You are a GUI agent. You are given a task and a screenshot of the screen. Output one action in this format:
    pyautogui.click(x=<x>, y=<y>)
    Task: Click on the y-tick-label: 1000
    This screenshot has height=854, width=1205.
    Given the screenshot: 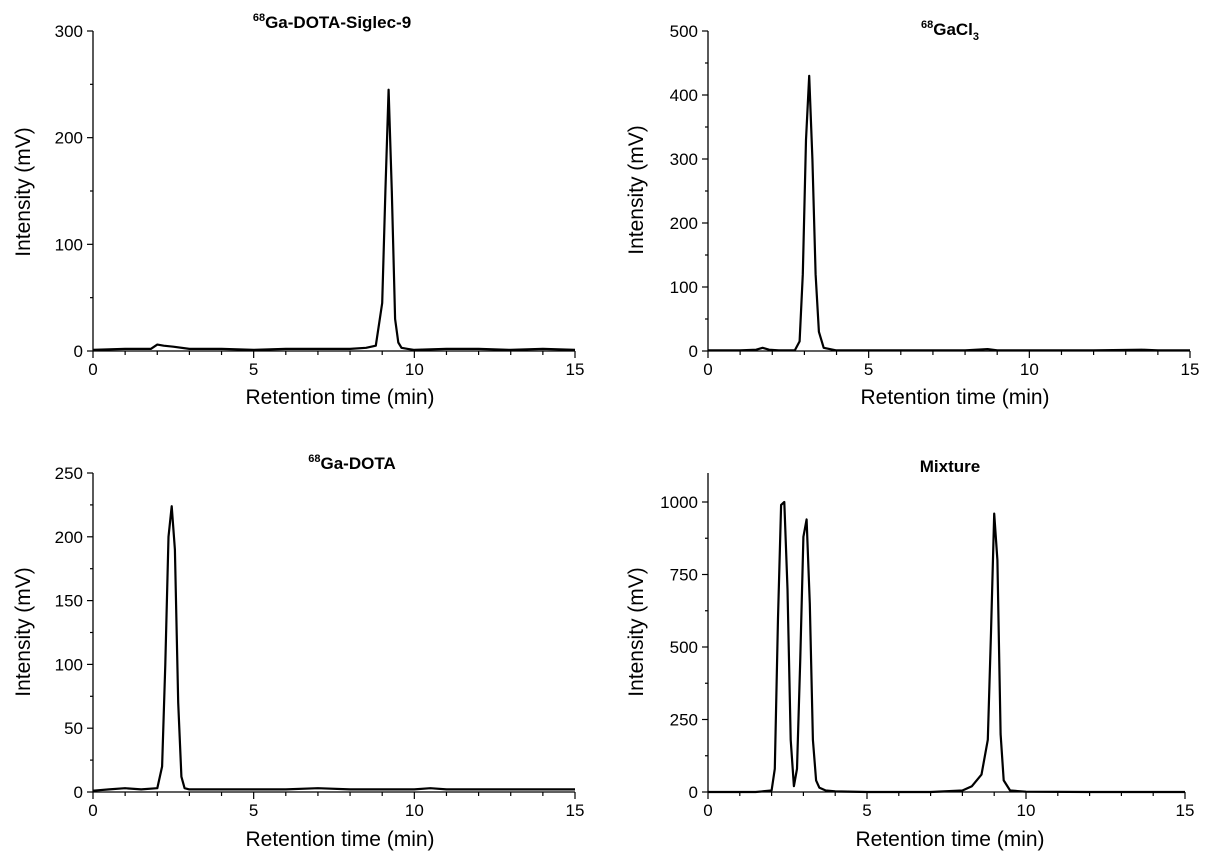 What is the action you would take?
    pyautogui.click(x=679, y=502)
    